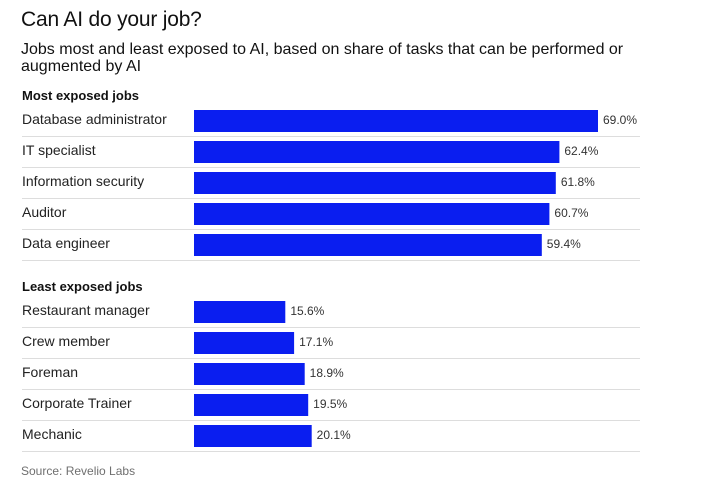 The width and height of the screenshot is (709, 491). Describe the element at coordinates (82, 286) in the screenshot. I see `group-label: Least exposed jobs` at that location.